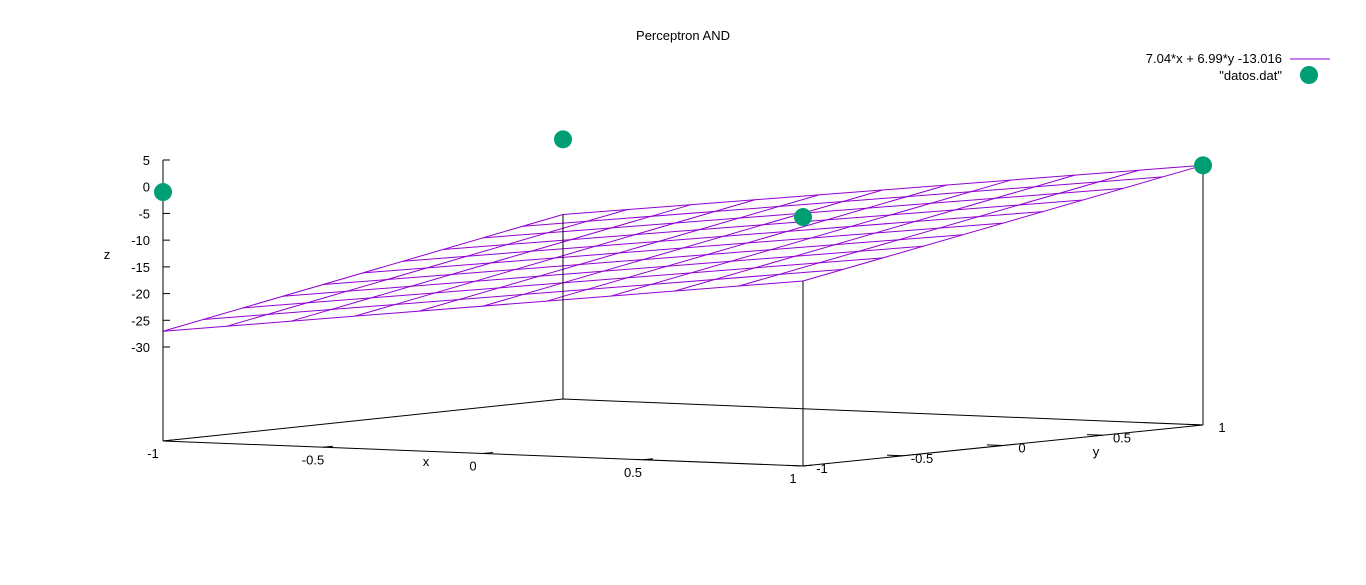 This screenshot has height=585, width=1366. I want to click on legend-label-surface: 7.04*x + 6.99*y -13.016, so click(1214, 58).